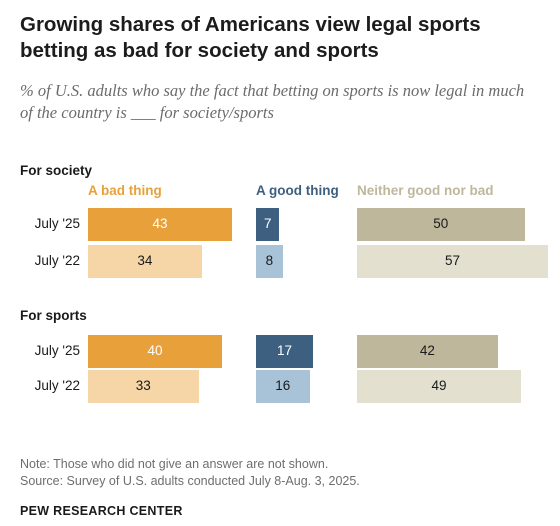  I want to click on column-header-a-good-thing: A good thing, so click(297, 190).